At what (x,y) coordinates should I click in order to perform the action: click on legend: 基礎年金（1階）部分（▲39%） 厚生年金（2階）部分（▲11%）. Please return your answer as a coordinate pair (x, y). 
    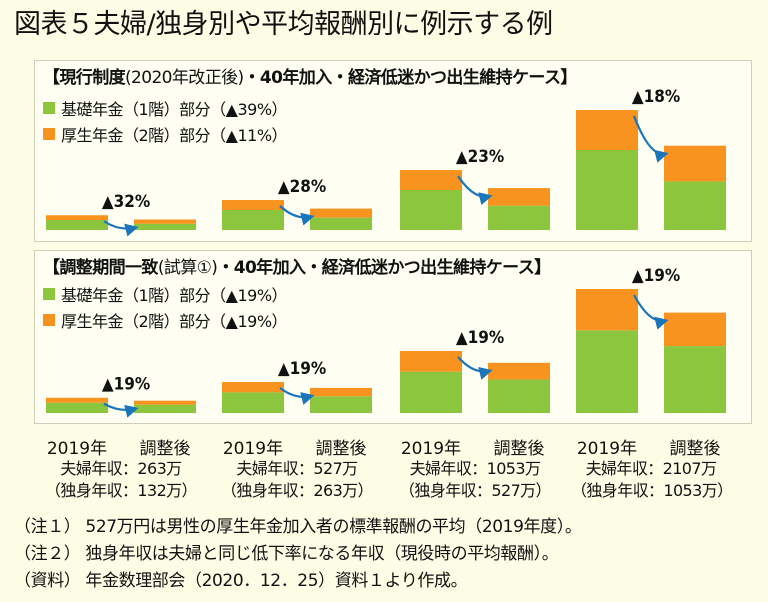
    Looking at the image, I should click on (165, 121).